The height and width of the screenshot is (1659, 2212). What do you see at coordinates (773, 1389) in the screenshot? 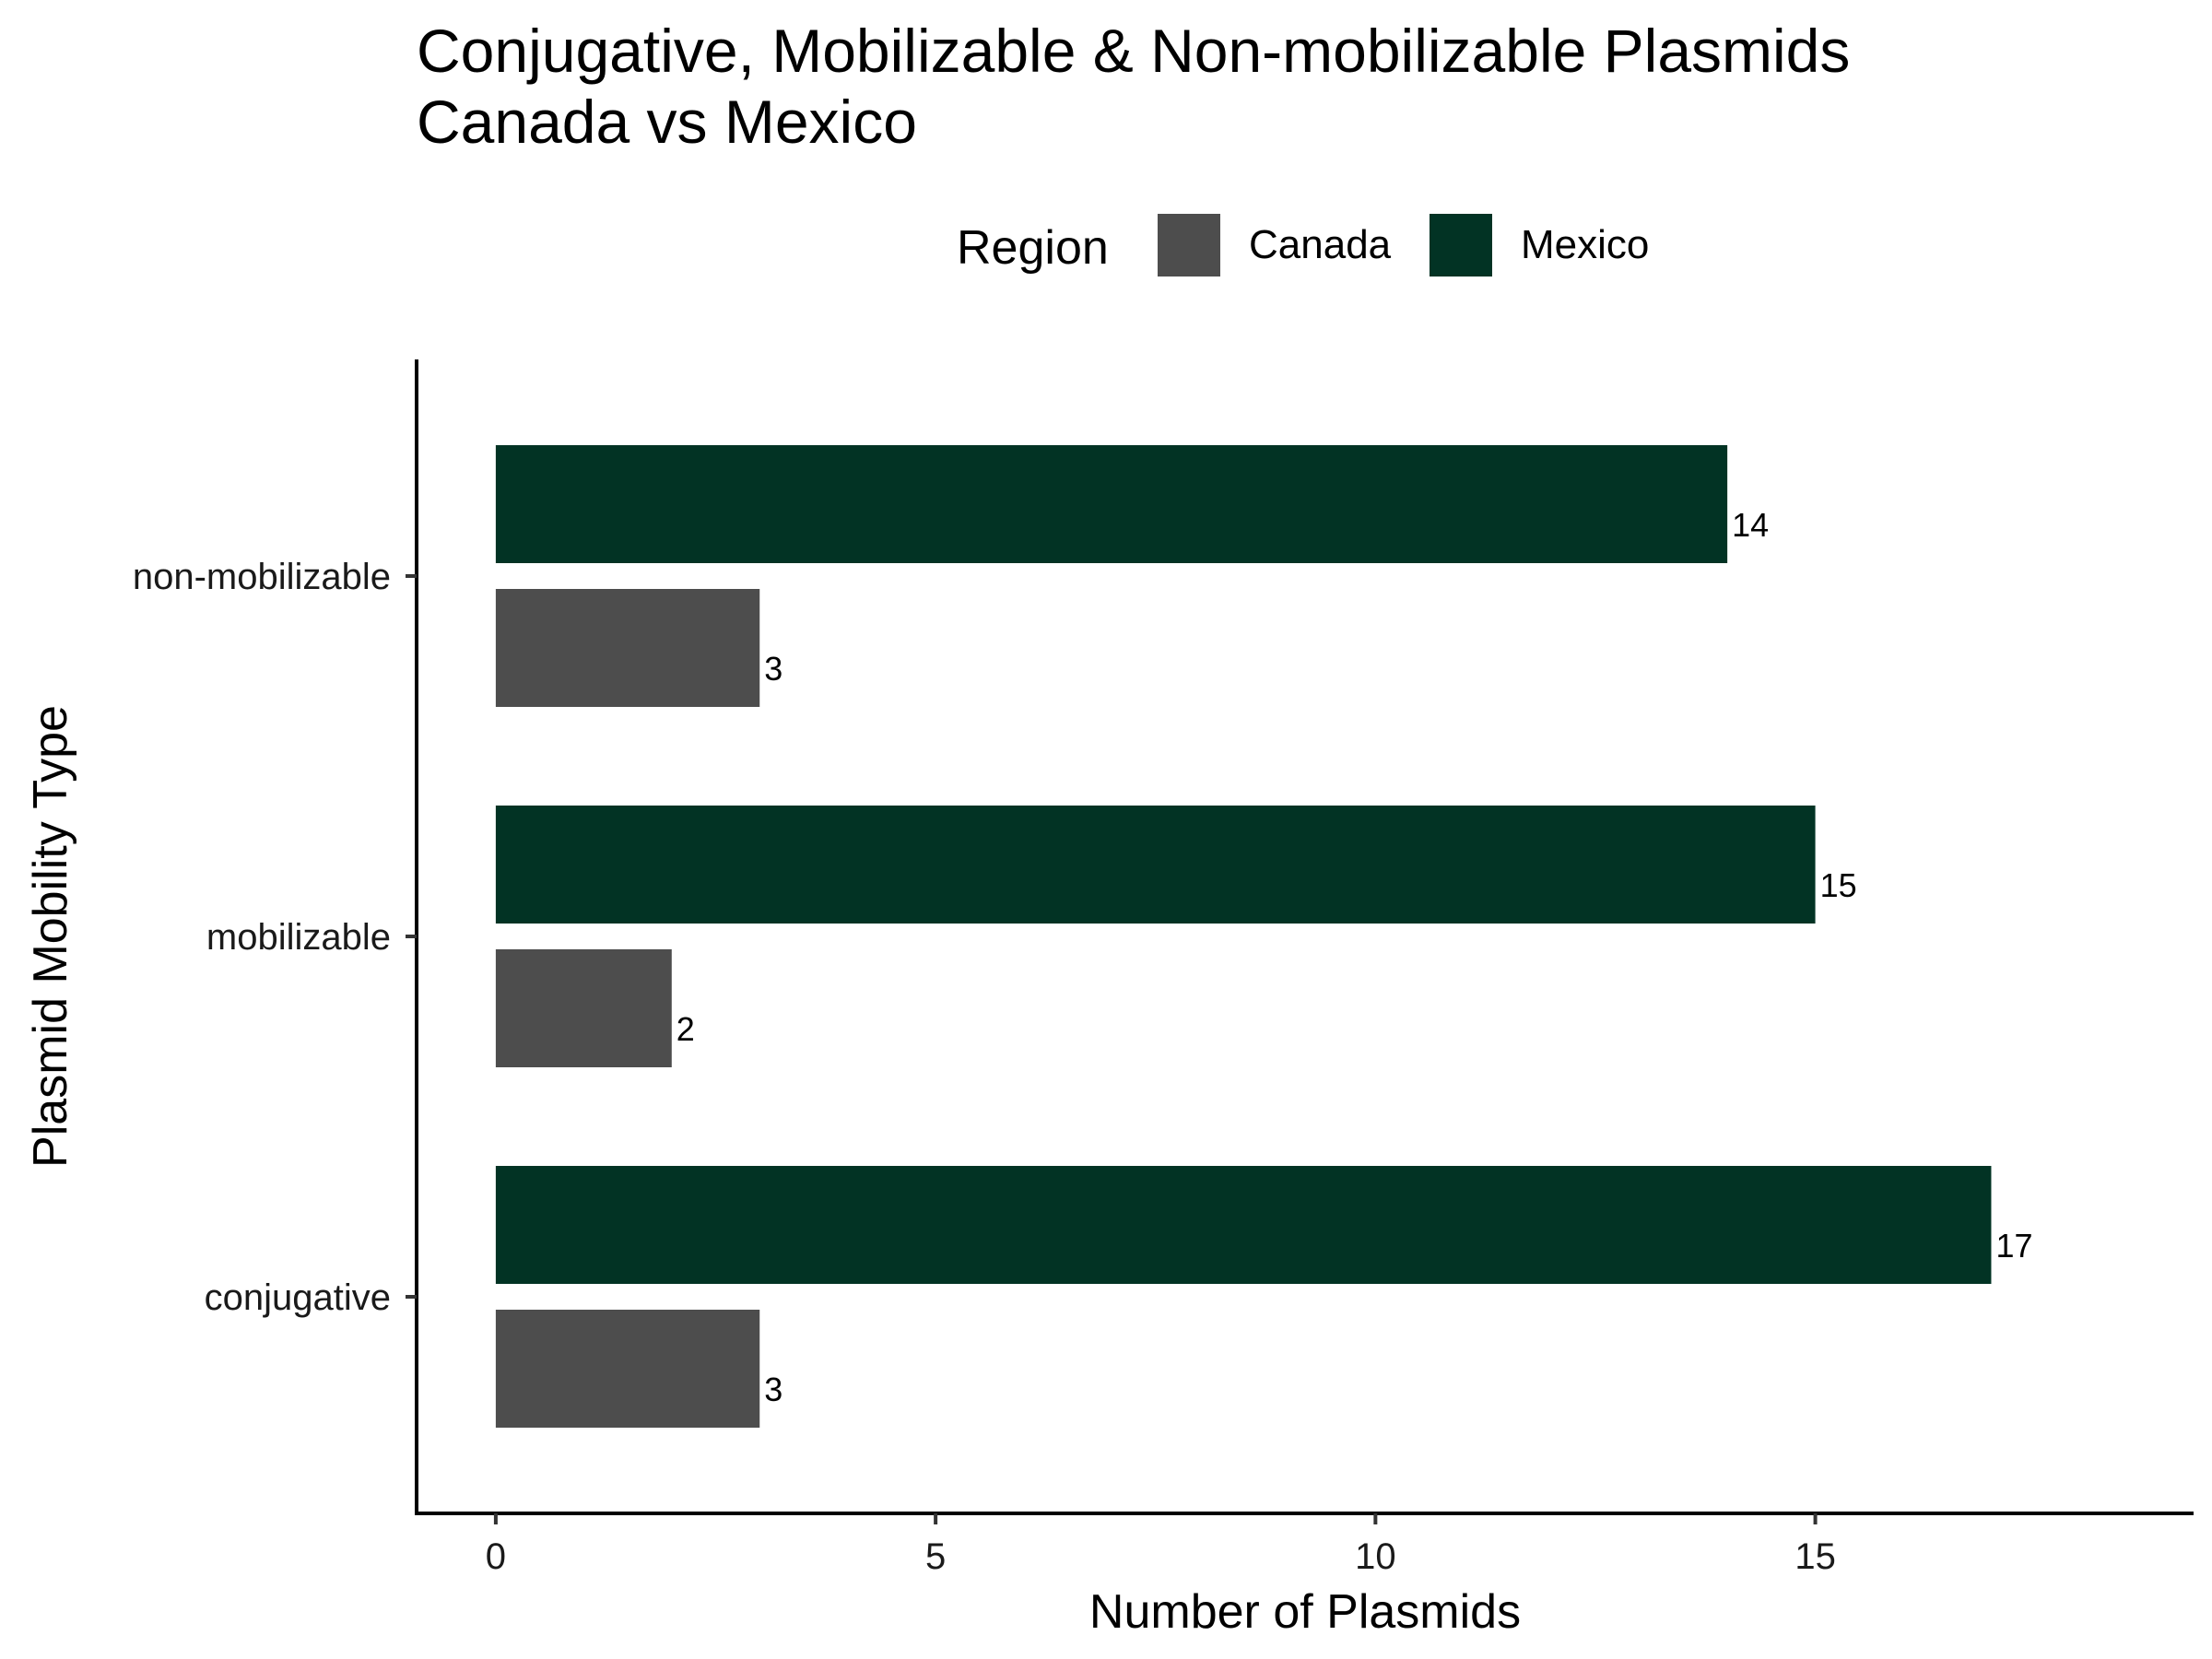
I see `data-label-conjugative-canada: 3` at bounding box center [773, 1389].